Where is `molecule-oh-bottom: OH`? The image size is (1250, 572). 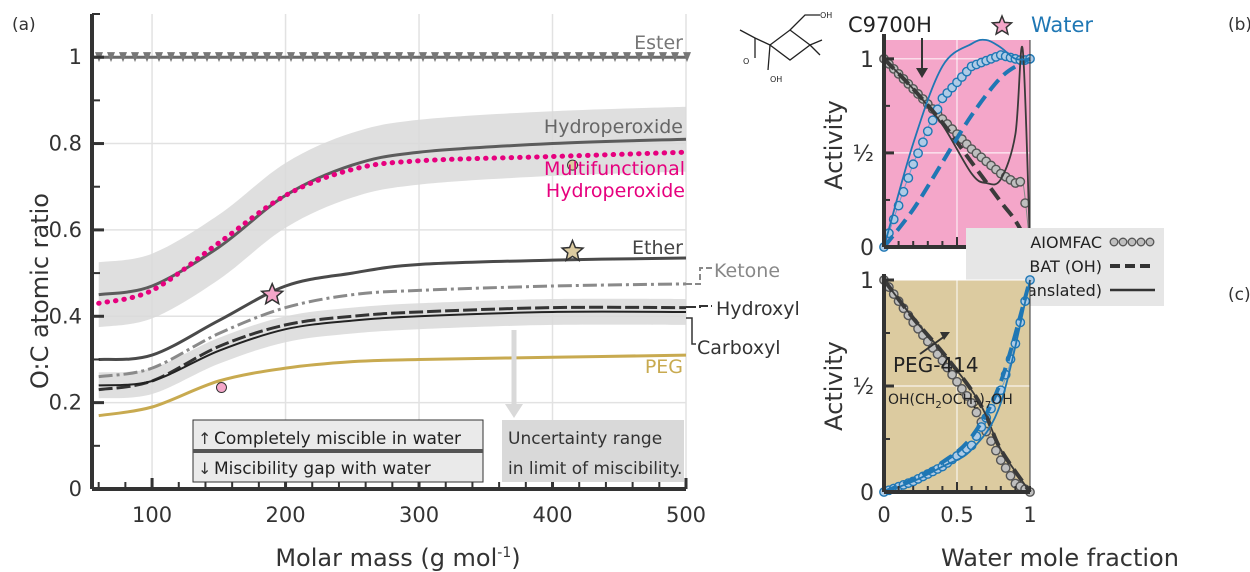 molecule-oh-bottom: OH is located at coordinates (776, 79).